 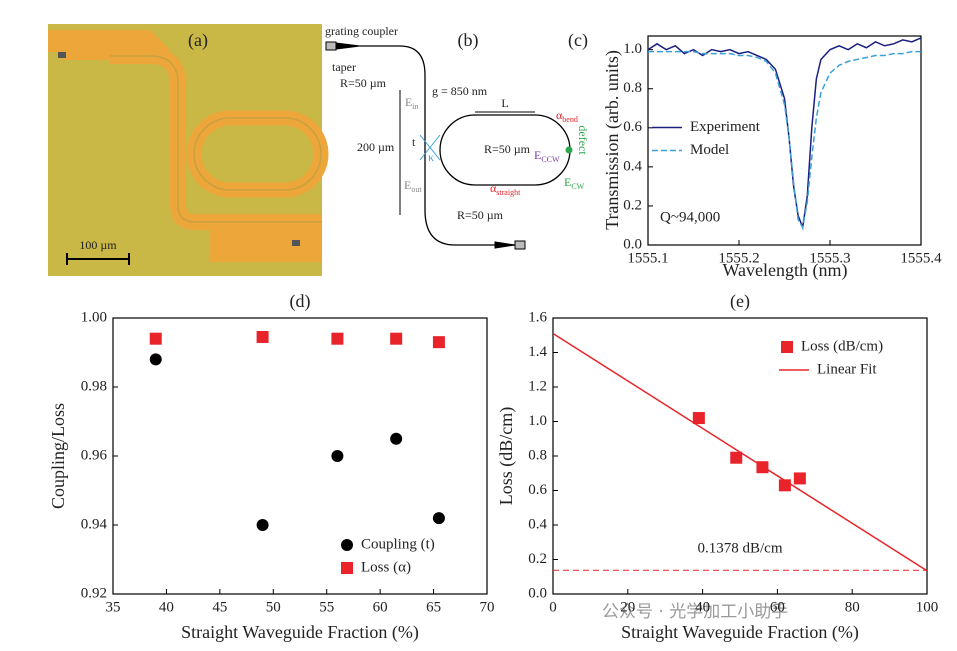 What do you see at coordinates (505, 189) in the screenshot?
I see `schematic-label: αstraight` at bounding box center [505, 189].